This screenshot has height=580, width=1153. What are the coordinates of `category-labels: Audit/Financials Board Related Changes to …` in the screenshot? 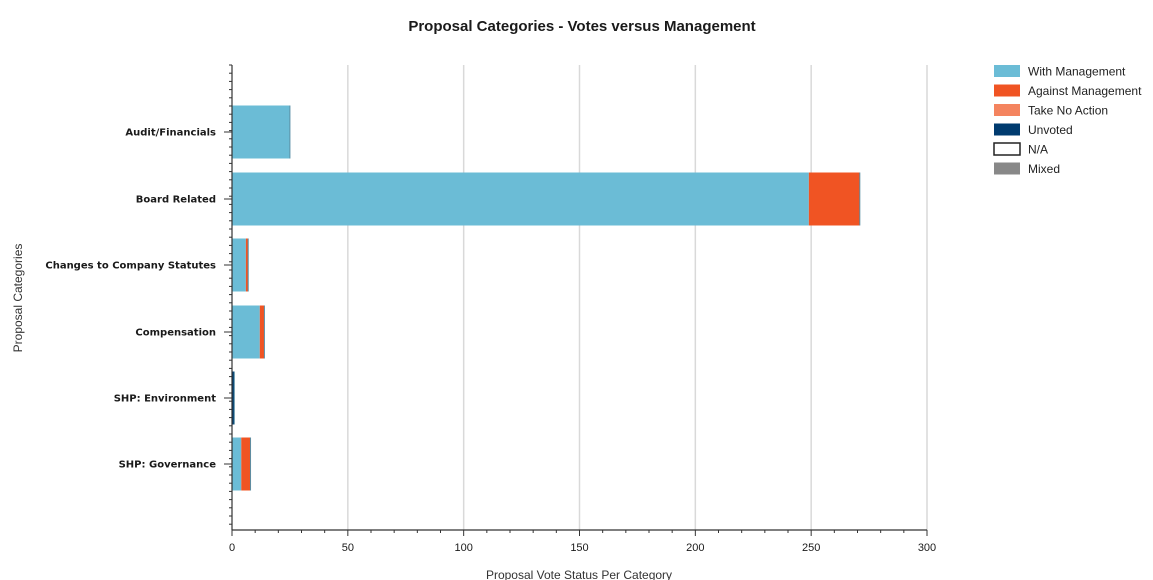 It's located at (130, 299).